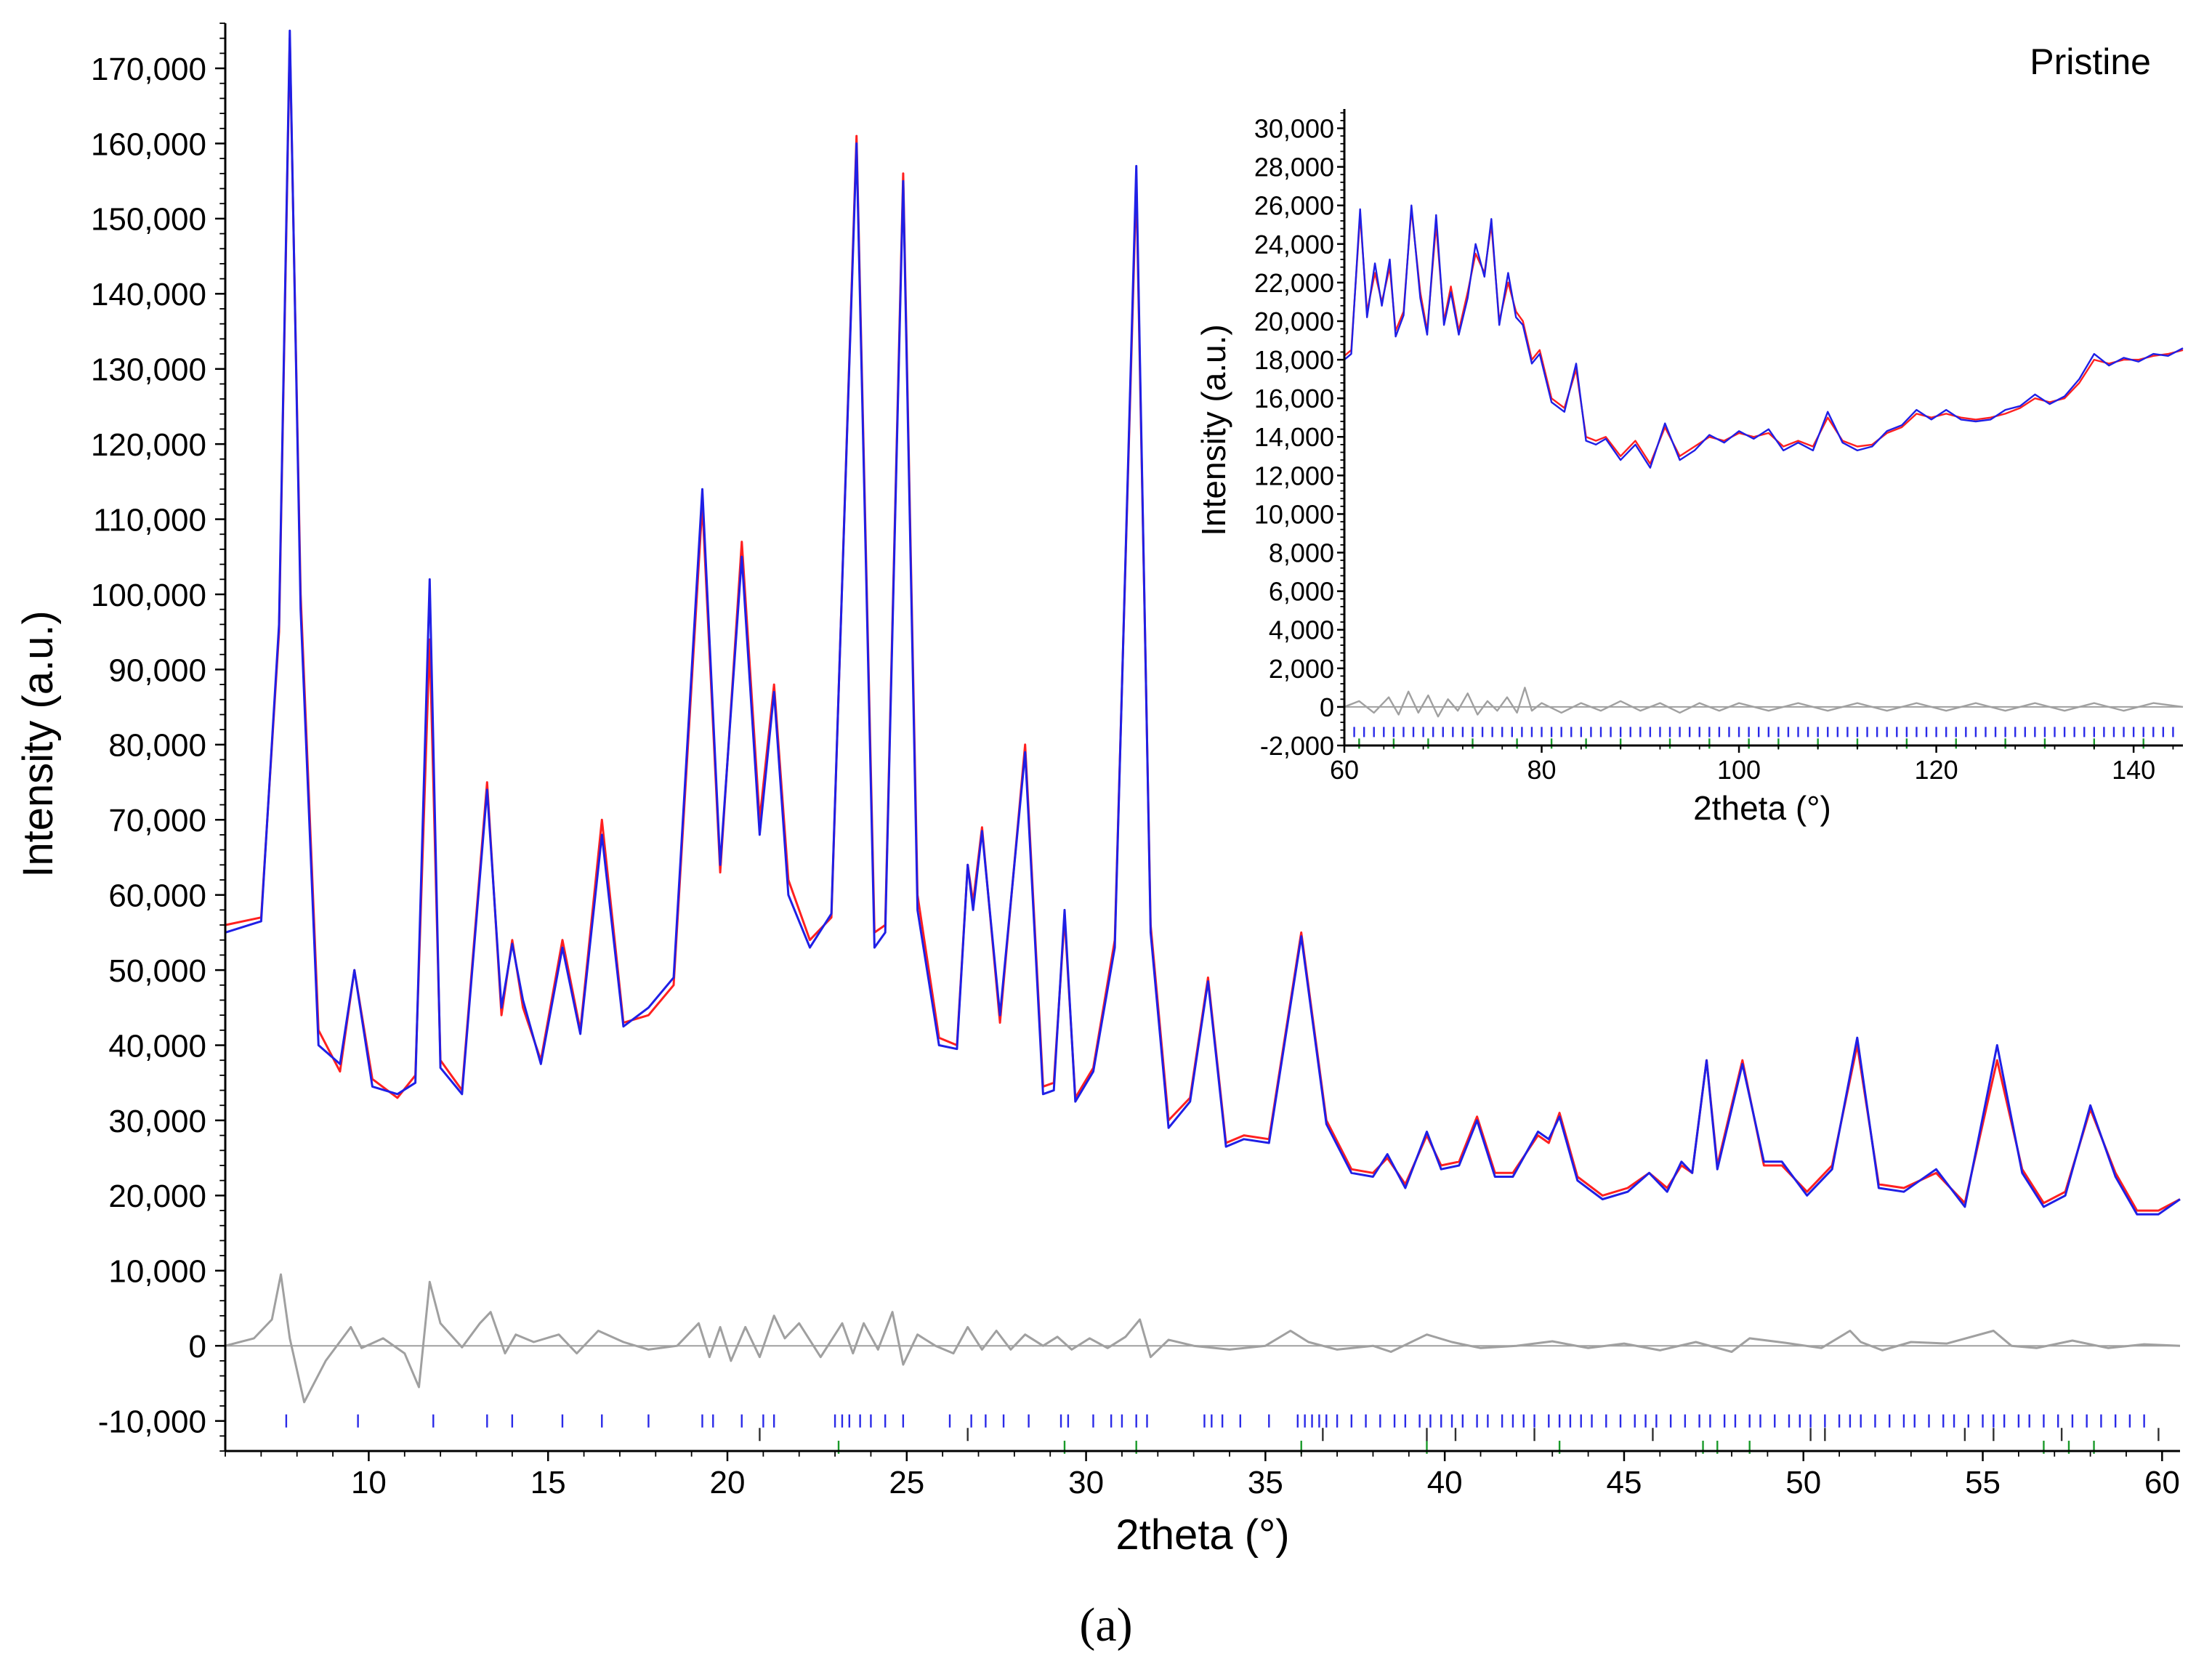 This screenshot has height=1661, width=2212. Describe the element at coordinates (1294, 129) in the screenshot. I see `inset-y-tick-label: 30,000` at that location.